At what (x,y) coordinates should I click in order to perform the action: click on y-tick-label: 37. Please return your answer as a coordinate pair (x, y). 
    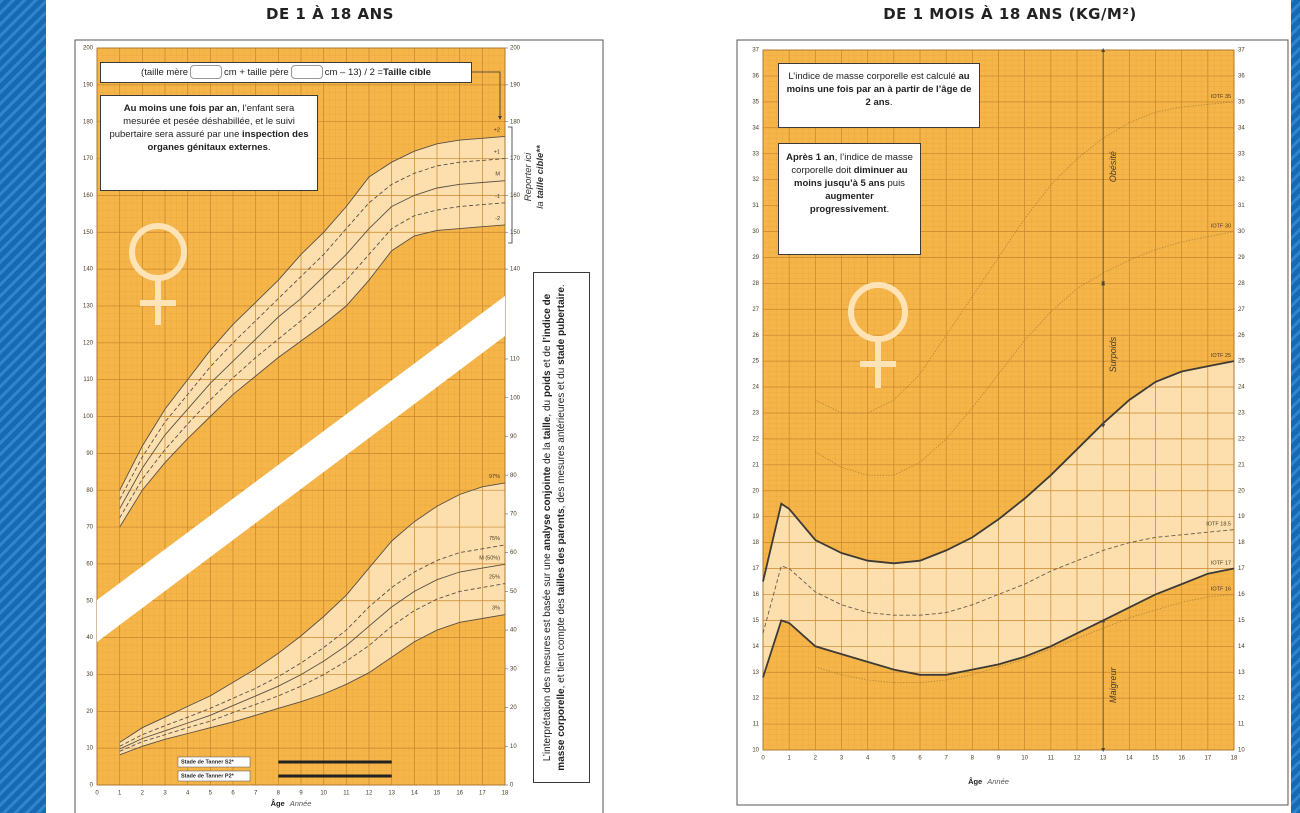
    Looking at the image, I should click on (755, 51).